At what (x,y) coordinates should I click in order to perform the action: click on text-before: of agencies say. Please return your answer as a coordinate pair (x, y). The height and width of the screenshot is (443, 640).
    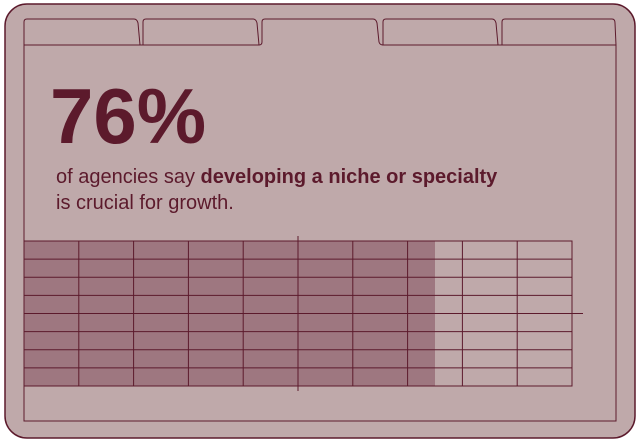
    Looking at the image, I should click on (125, 177).